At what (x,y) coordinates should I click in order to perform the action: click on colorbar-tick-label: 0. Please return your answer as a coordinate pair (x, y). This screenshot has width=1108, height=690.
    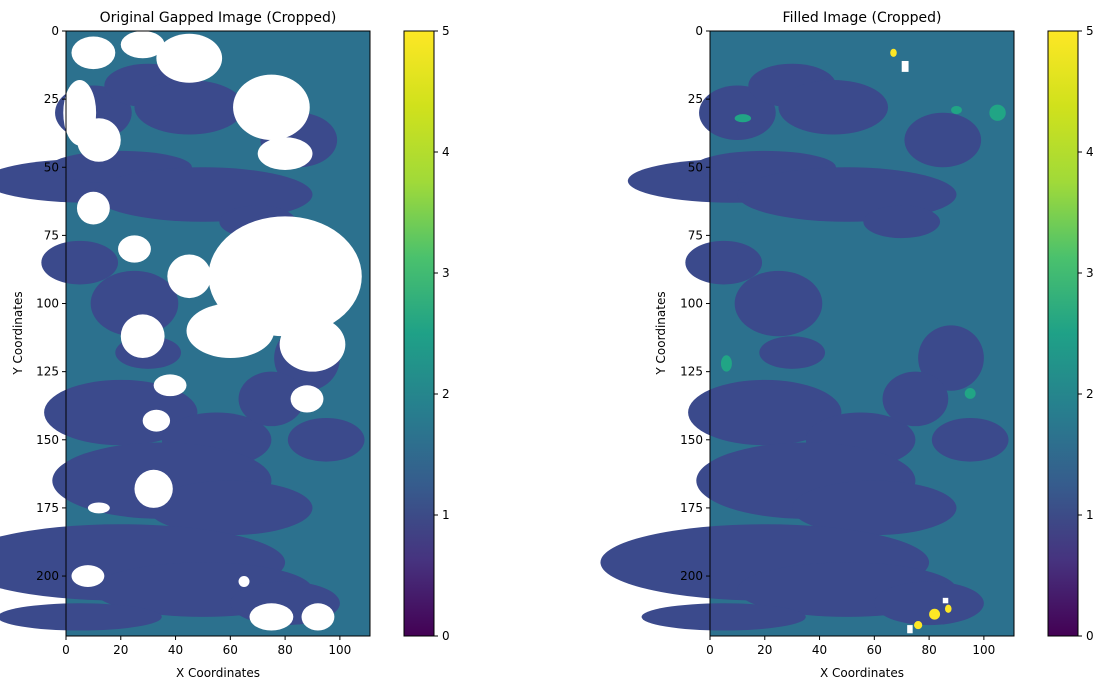
    Looking at the image, I should click on (1090, 636).